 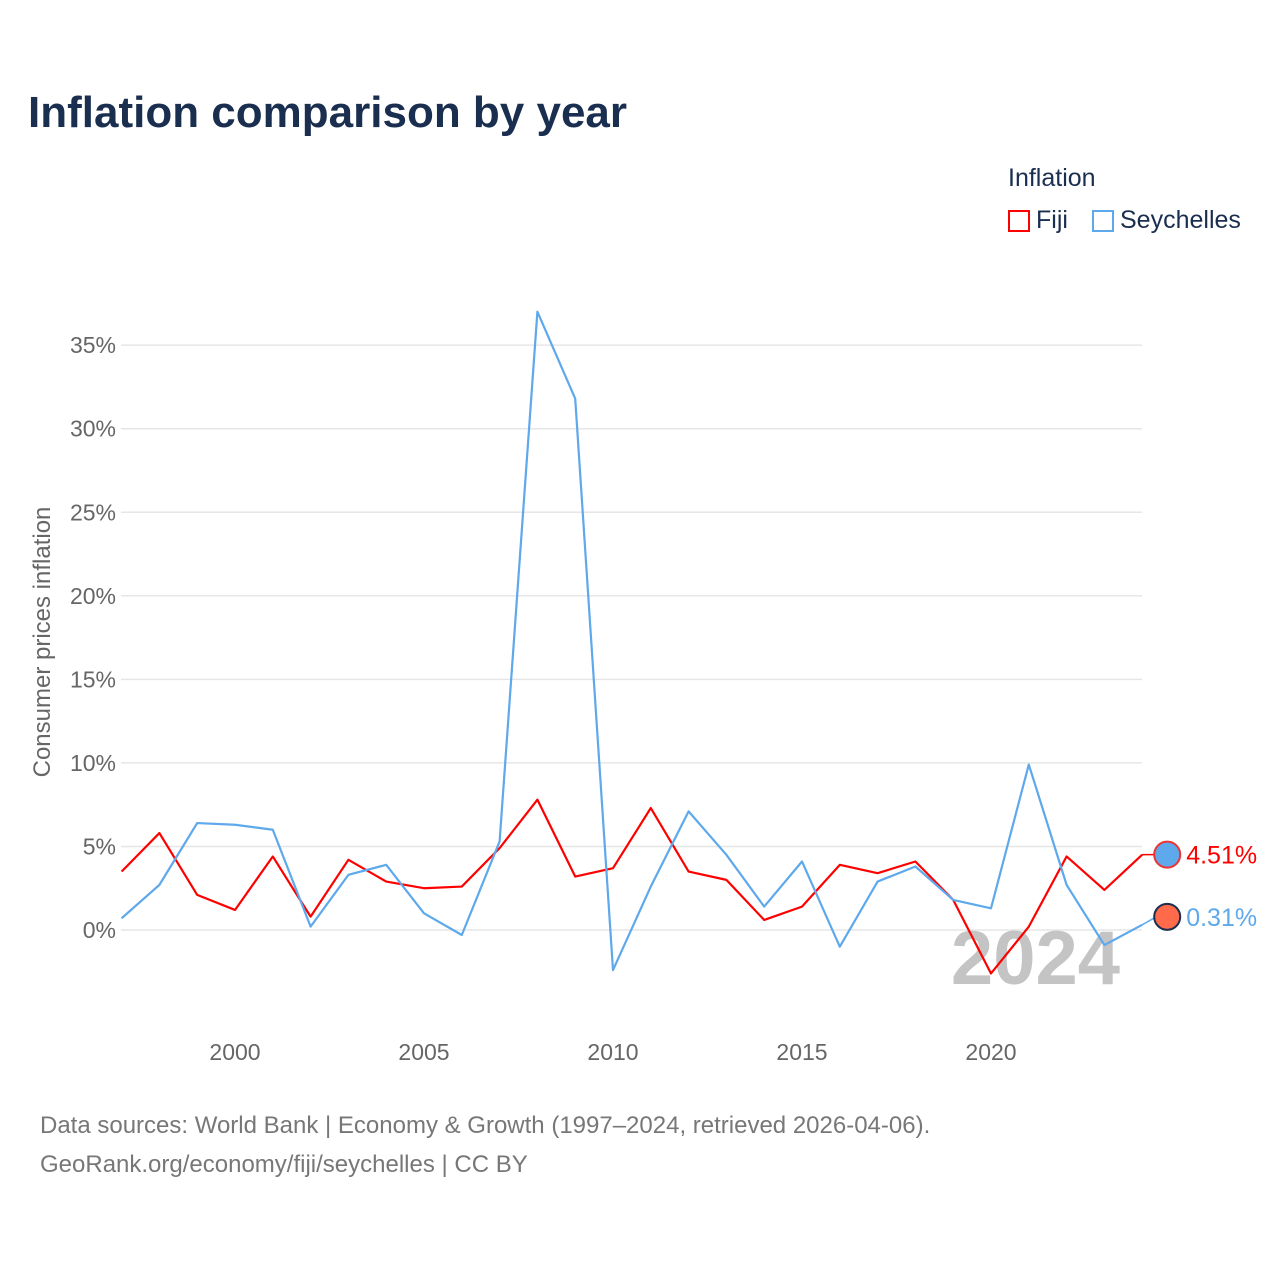 I want to click on chart-title: Inflation comparison by year, so click(x=328, y=112).